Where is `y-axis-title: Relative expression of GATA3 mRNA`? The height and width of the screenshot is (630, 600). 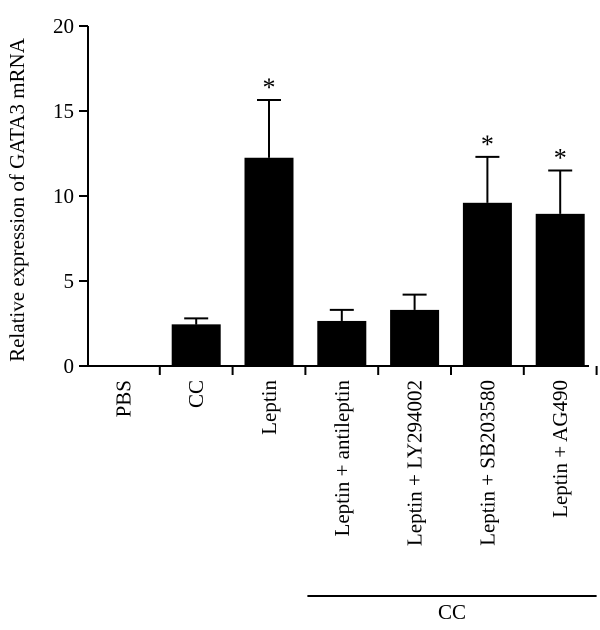
y-axis-title: Relative expression of GATA3 mRNA is located at coordinates (17, 199).